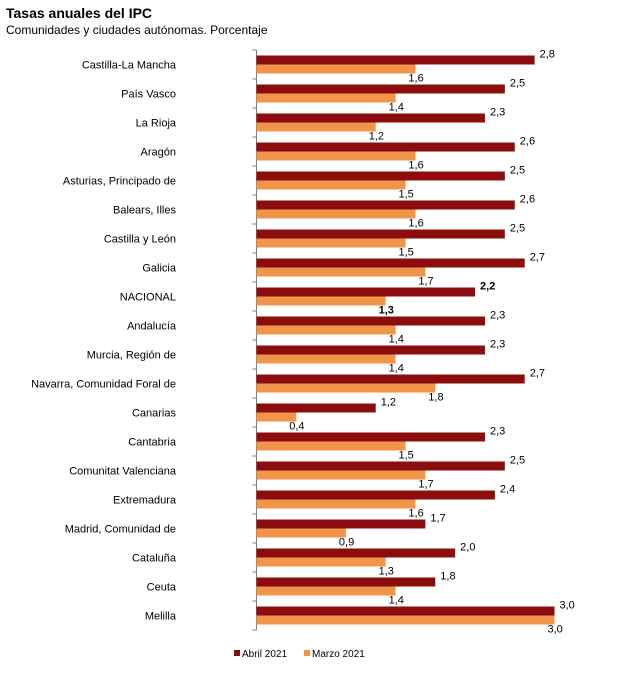  Describe the element at coordinates (338, 654) in the screenshot. I see `legend-label-marzo-2021: Marzo 2021` at that location.